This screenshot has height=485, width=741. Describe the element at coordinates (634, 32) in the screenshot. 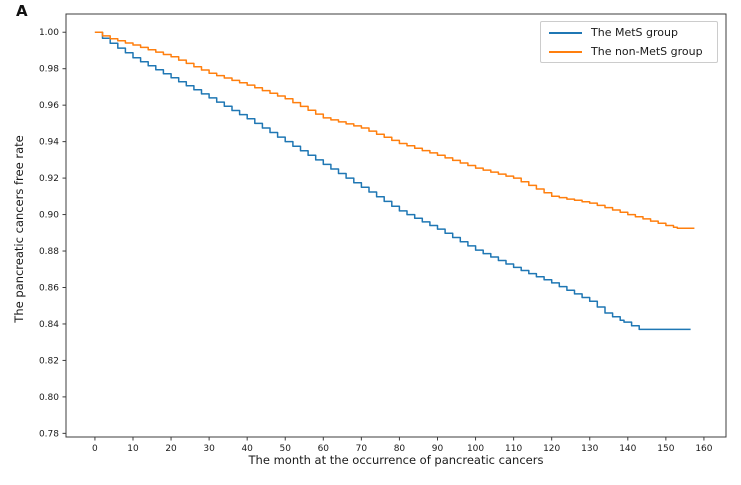

I see `legend-label-mets: The MetS group` at that location.